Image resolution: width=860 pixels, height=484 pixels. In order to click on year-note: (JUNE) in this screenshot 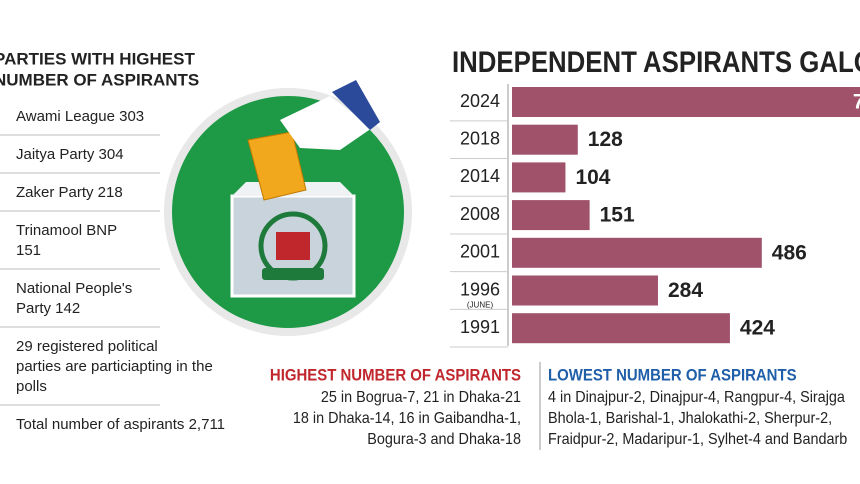, I will do `click(480, 305)`.